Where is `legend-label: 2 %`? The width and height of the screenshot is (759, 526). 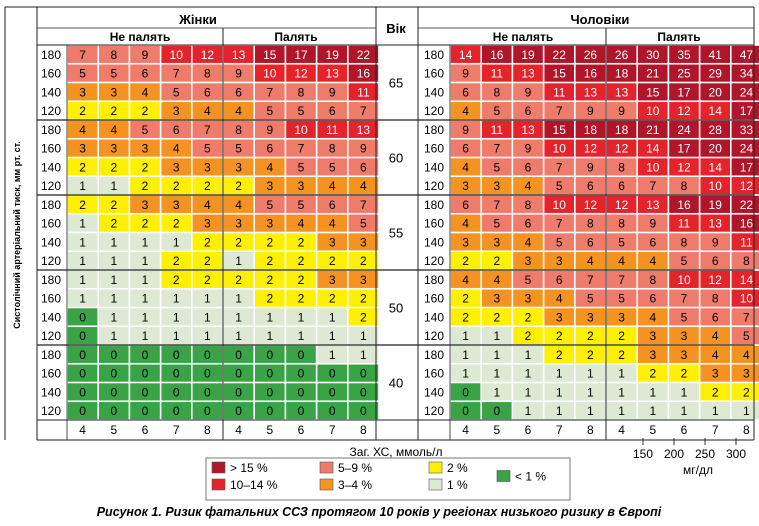
legend-label: 2 % is located at coordinates (457, 468).